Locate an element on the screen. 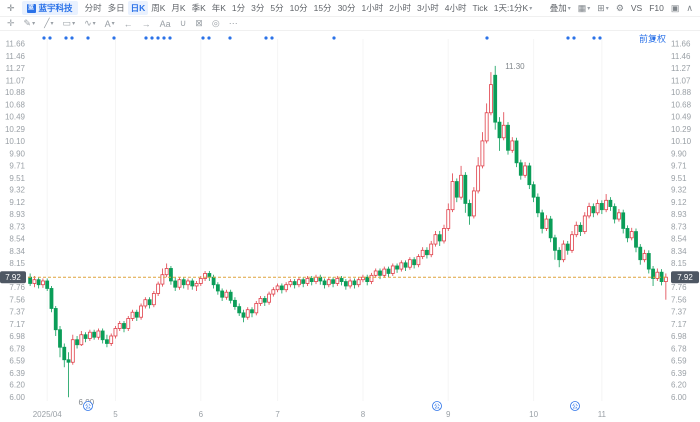  svg-text: 8.34 is located at coordinates (17, 251).